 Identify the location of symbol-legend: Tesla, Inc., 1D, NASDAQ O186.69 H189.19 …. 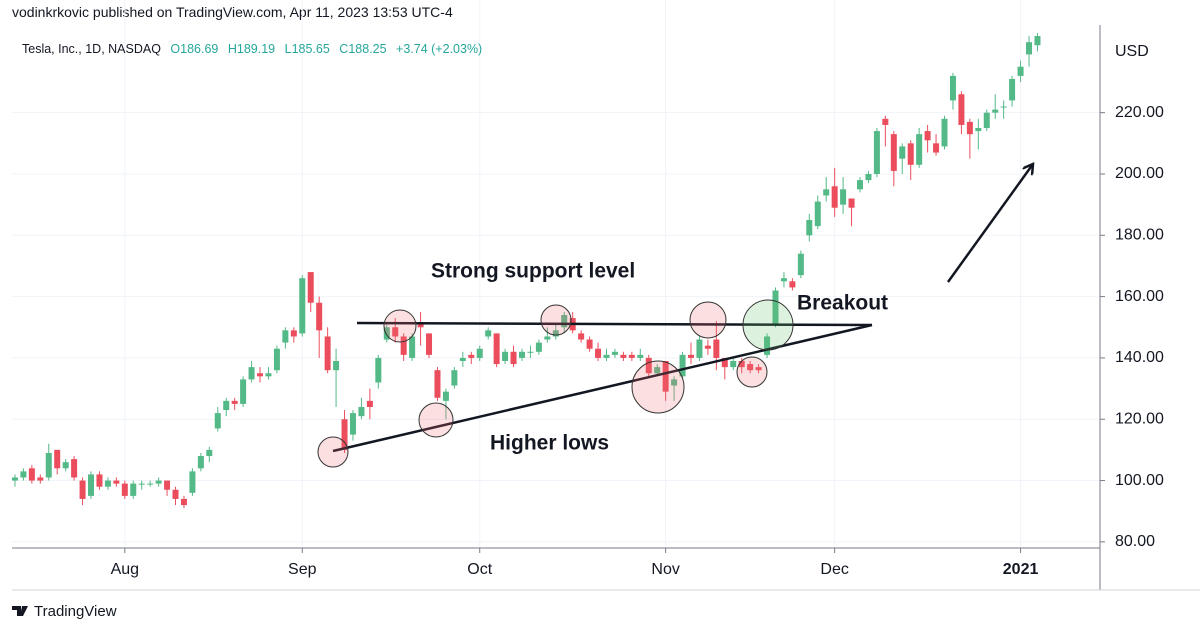
(252, 49).